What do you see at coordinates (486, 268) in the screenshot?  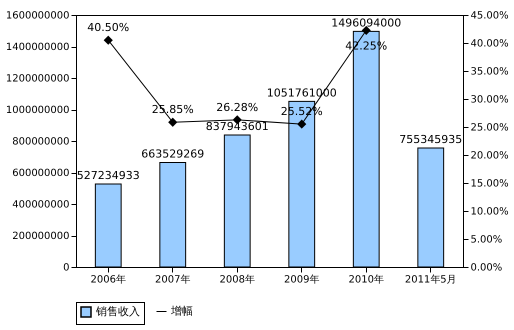 I see `y2-tick-label: 0.00%` at bounding box center [486, 268].